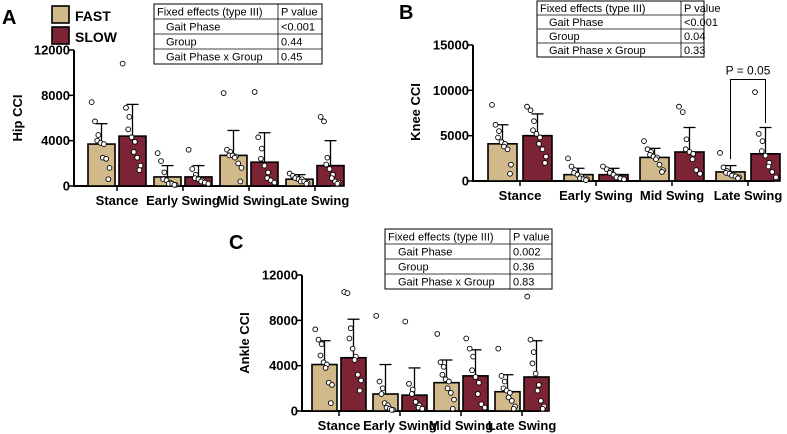 This screenshot has height=434, width=787. Describe the element at coordinates (210, 13) in the screenshot. I see `stats-header-effect: Fixed effects (type III)` at that location.